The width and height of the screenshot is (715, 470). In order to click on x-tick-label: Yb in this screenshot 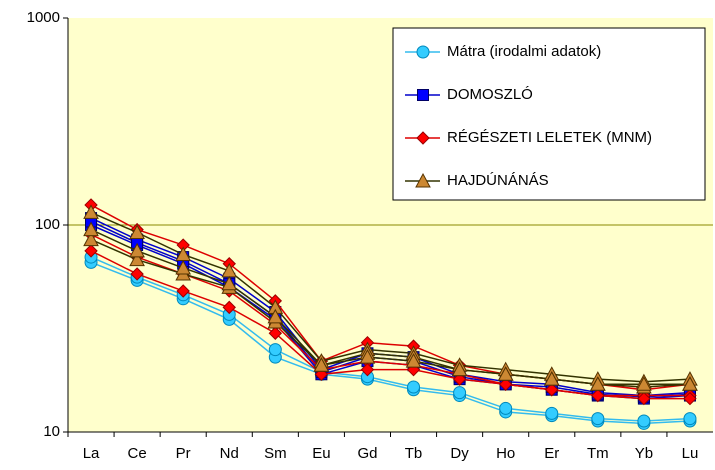, I will do `click(644, 453)`.